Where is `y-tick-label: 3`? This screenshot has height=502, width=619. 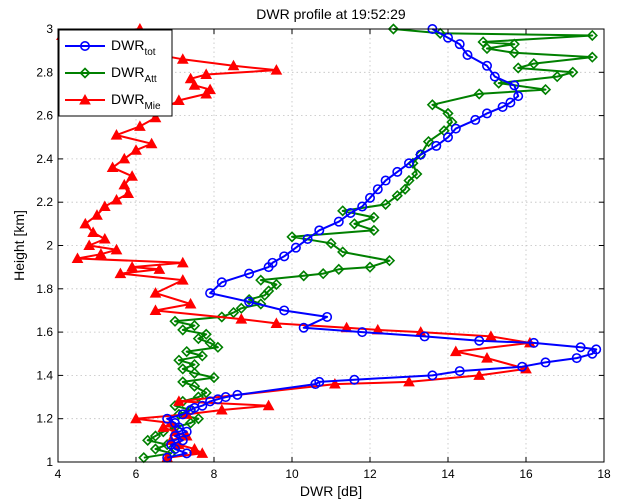
y-tick-label: 3 is located at coordinates (49, 29).